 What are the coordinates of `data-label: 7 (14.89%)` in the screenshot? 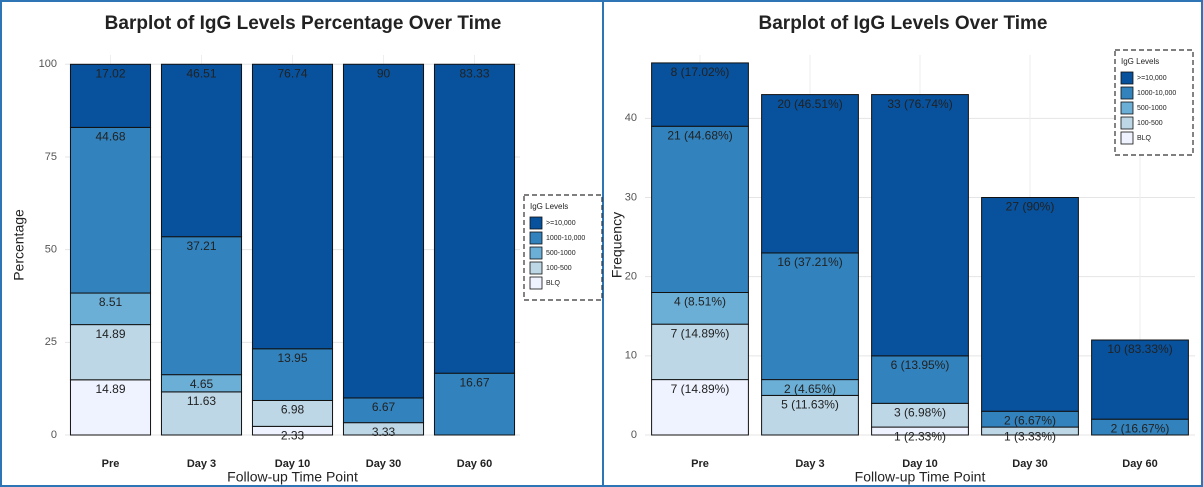 It's located at (700, 389).